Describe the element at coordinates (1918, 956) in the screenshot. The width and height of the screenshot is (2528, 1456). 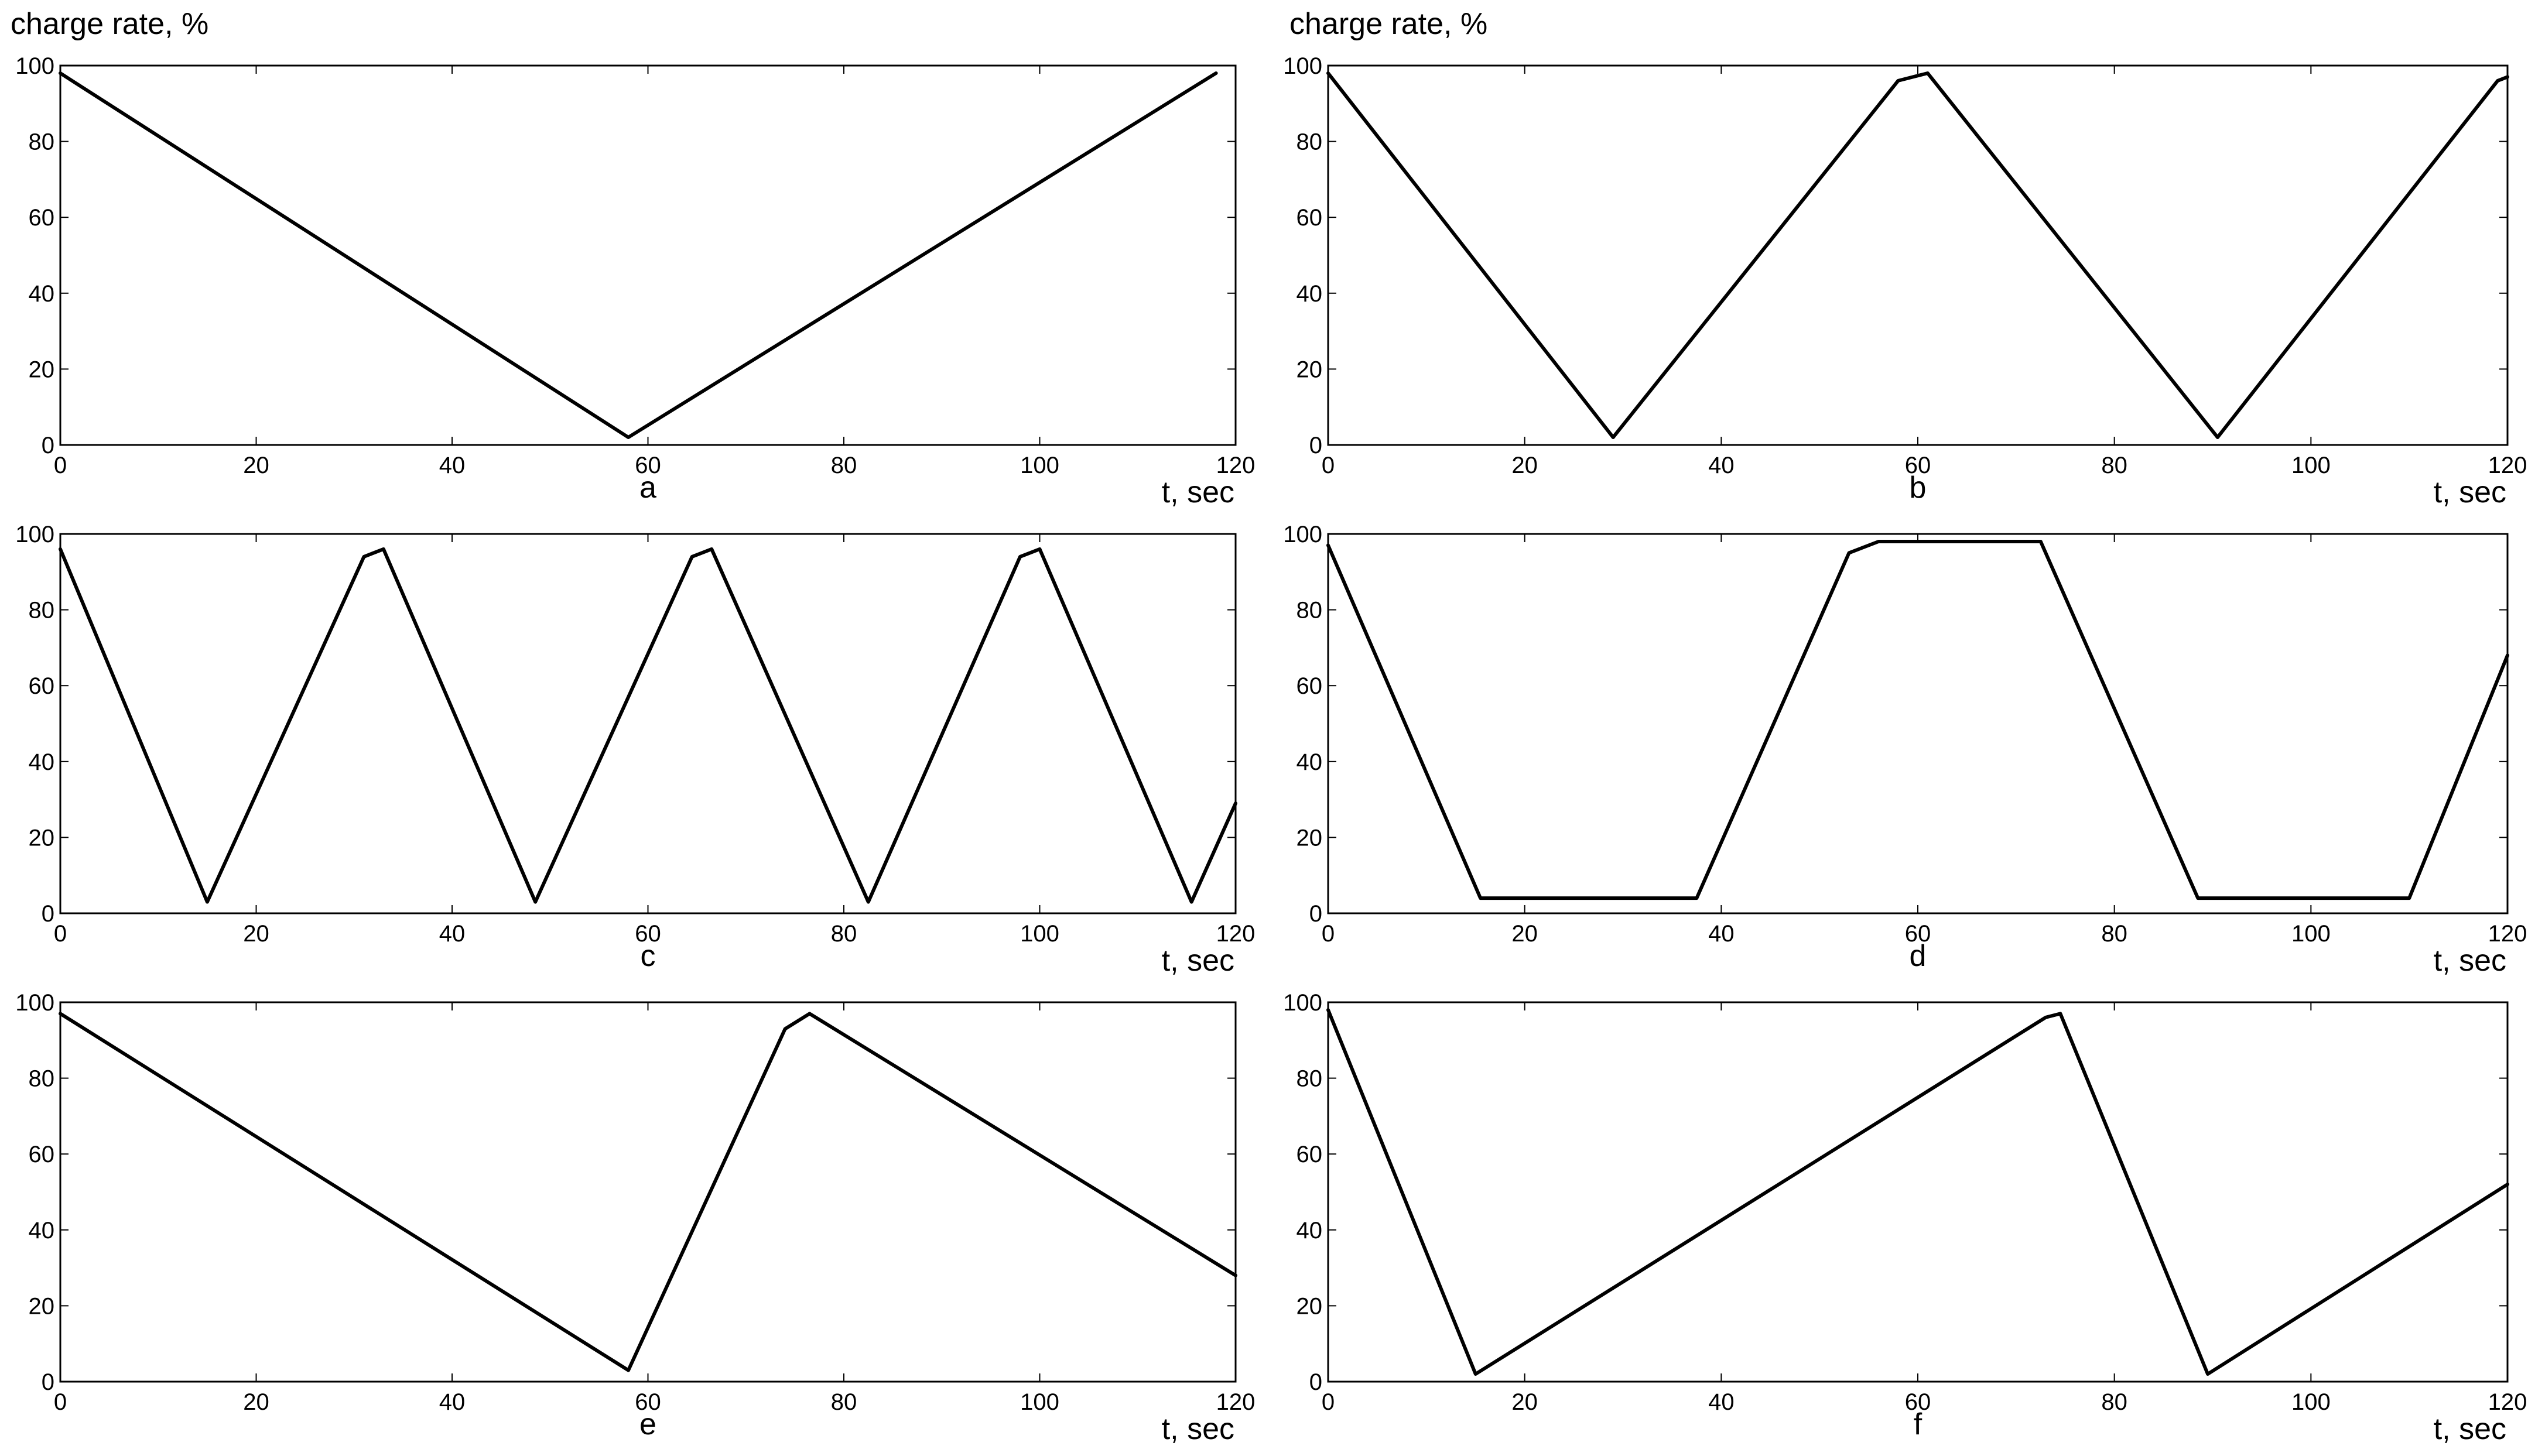
I see `panel-label: d` at that location.